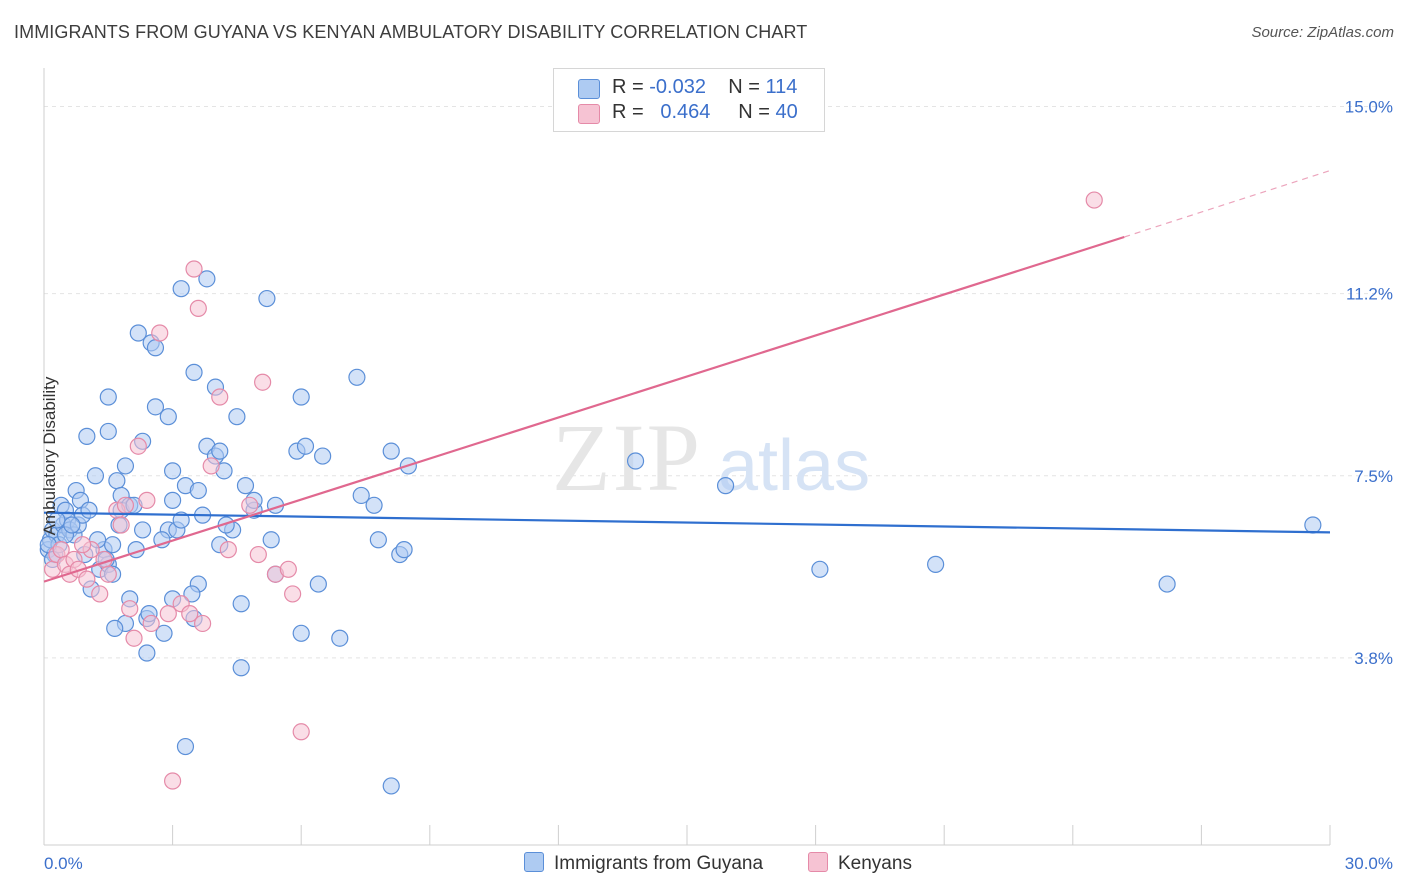 The width and height of the screenshot is (1406, 892). What do you see at coordinates (1373, 476) in the screenshot?
I see `y-tick-label: 7.5%` at bounding box center [1373, 476].